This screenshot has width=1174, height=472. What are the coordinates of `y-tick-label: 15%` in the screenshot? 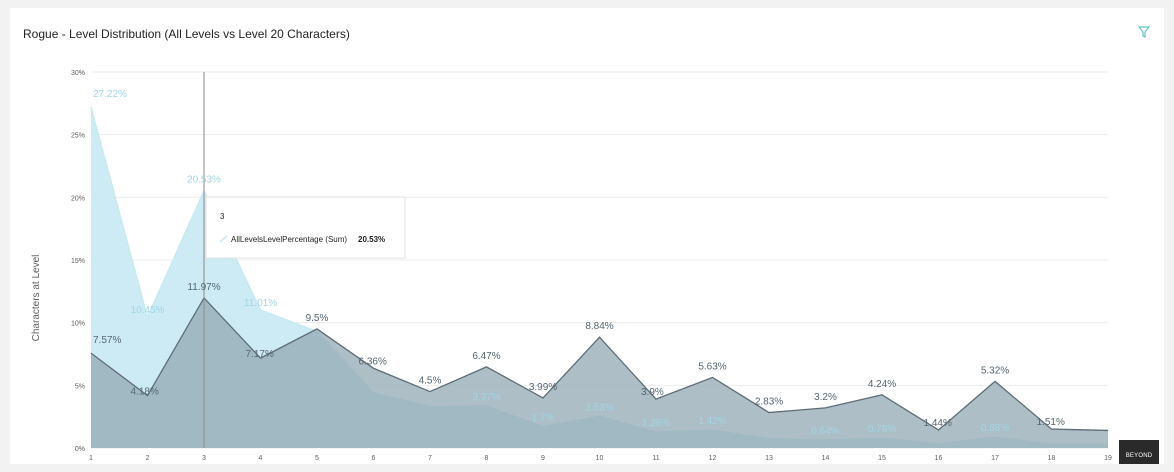 It's located at (78, 261).